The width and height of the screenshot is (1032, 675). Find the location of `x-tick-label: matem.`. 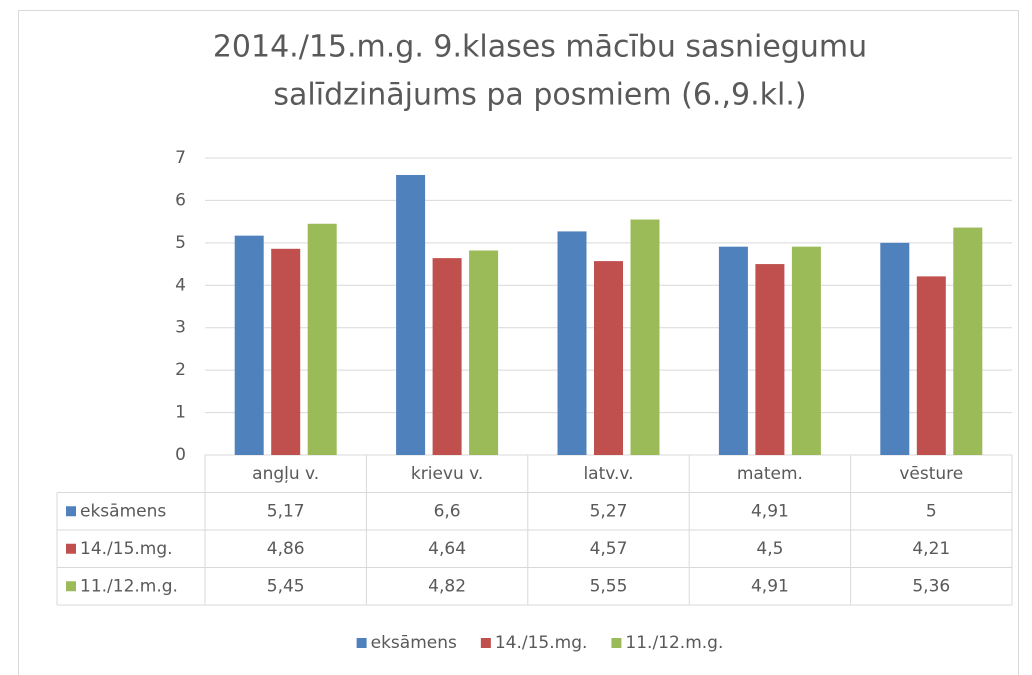

x-tick-label: matem. is located at coordinates (770, 474).